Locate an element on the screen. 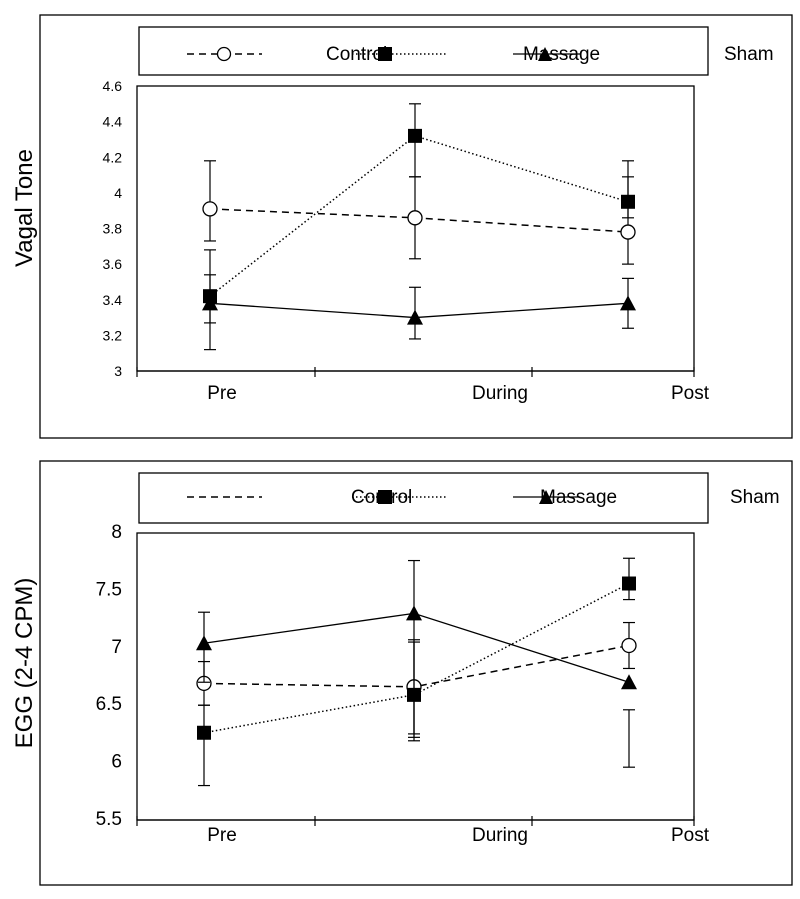 The height and width of the screenshot is (899, 800). series-massage is located at coordinates (416, 672).